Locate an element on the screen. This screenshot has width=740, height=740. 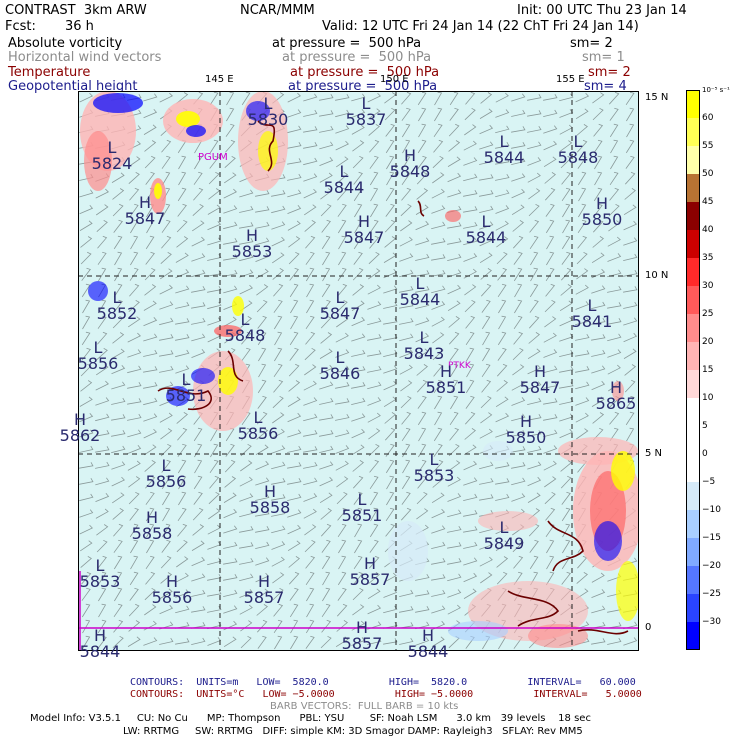
center-type: H is located at coordinates (80, 419).